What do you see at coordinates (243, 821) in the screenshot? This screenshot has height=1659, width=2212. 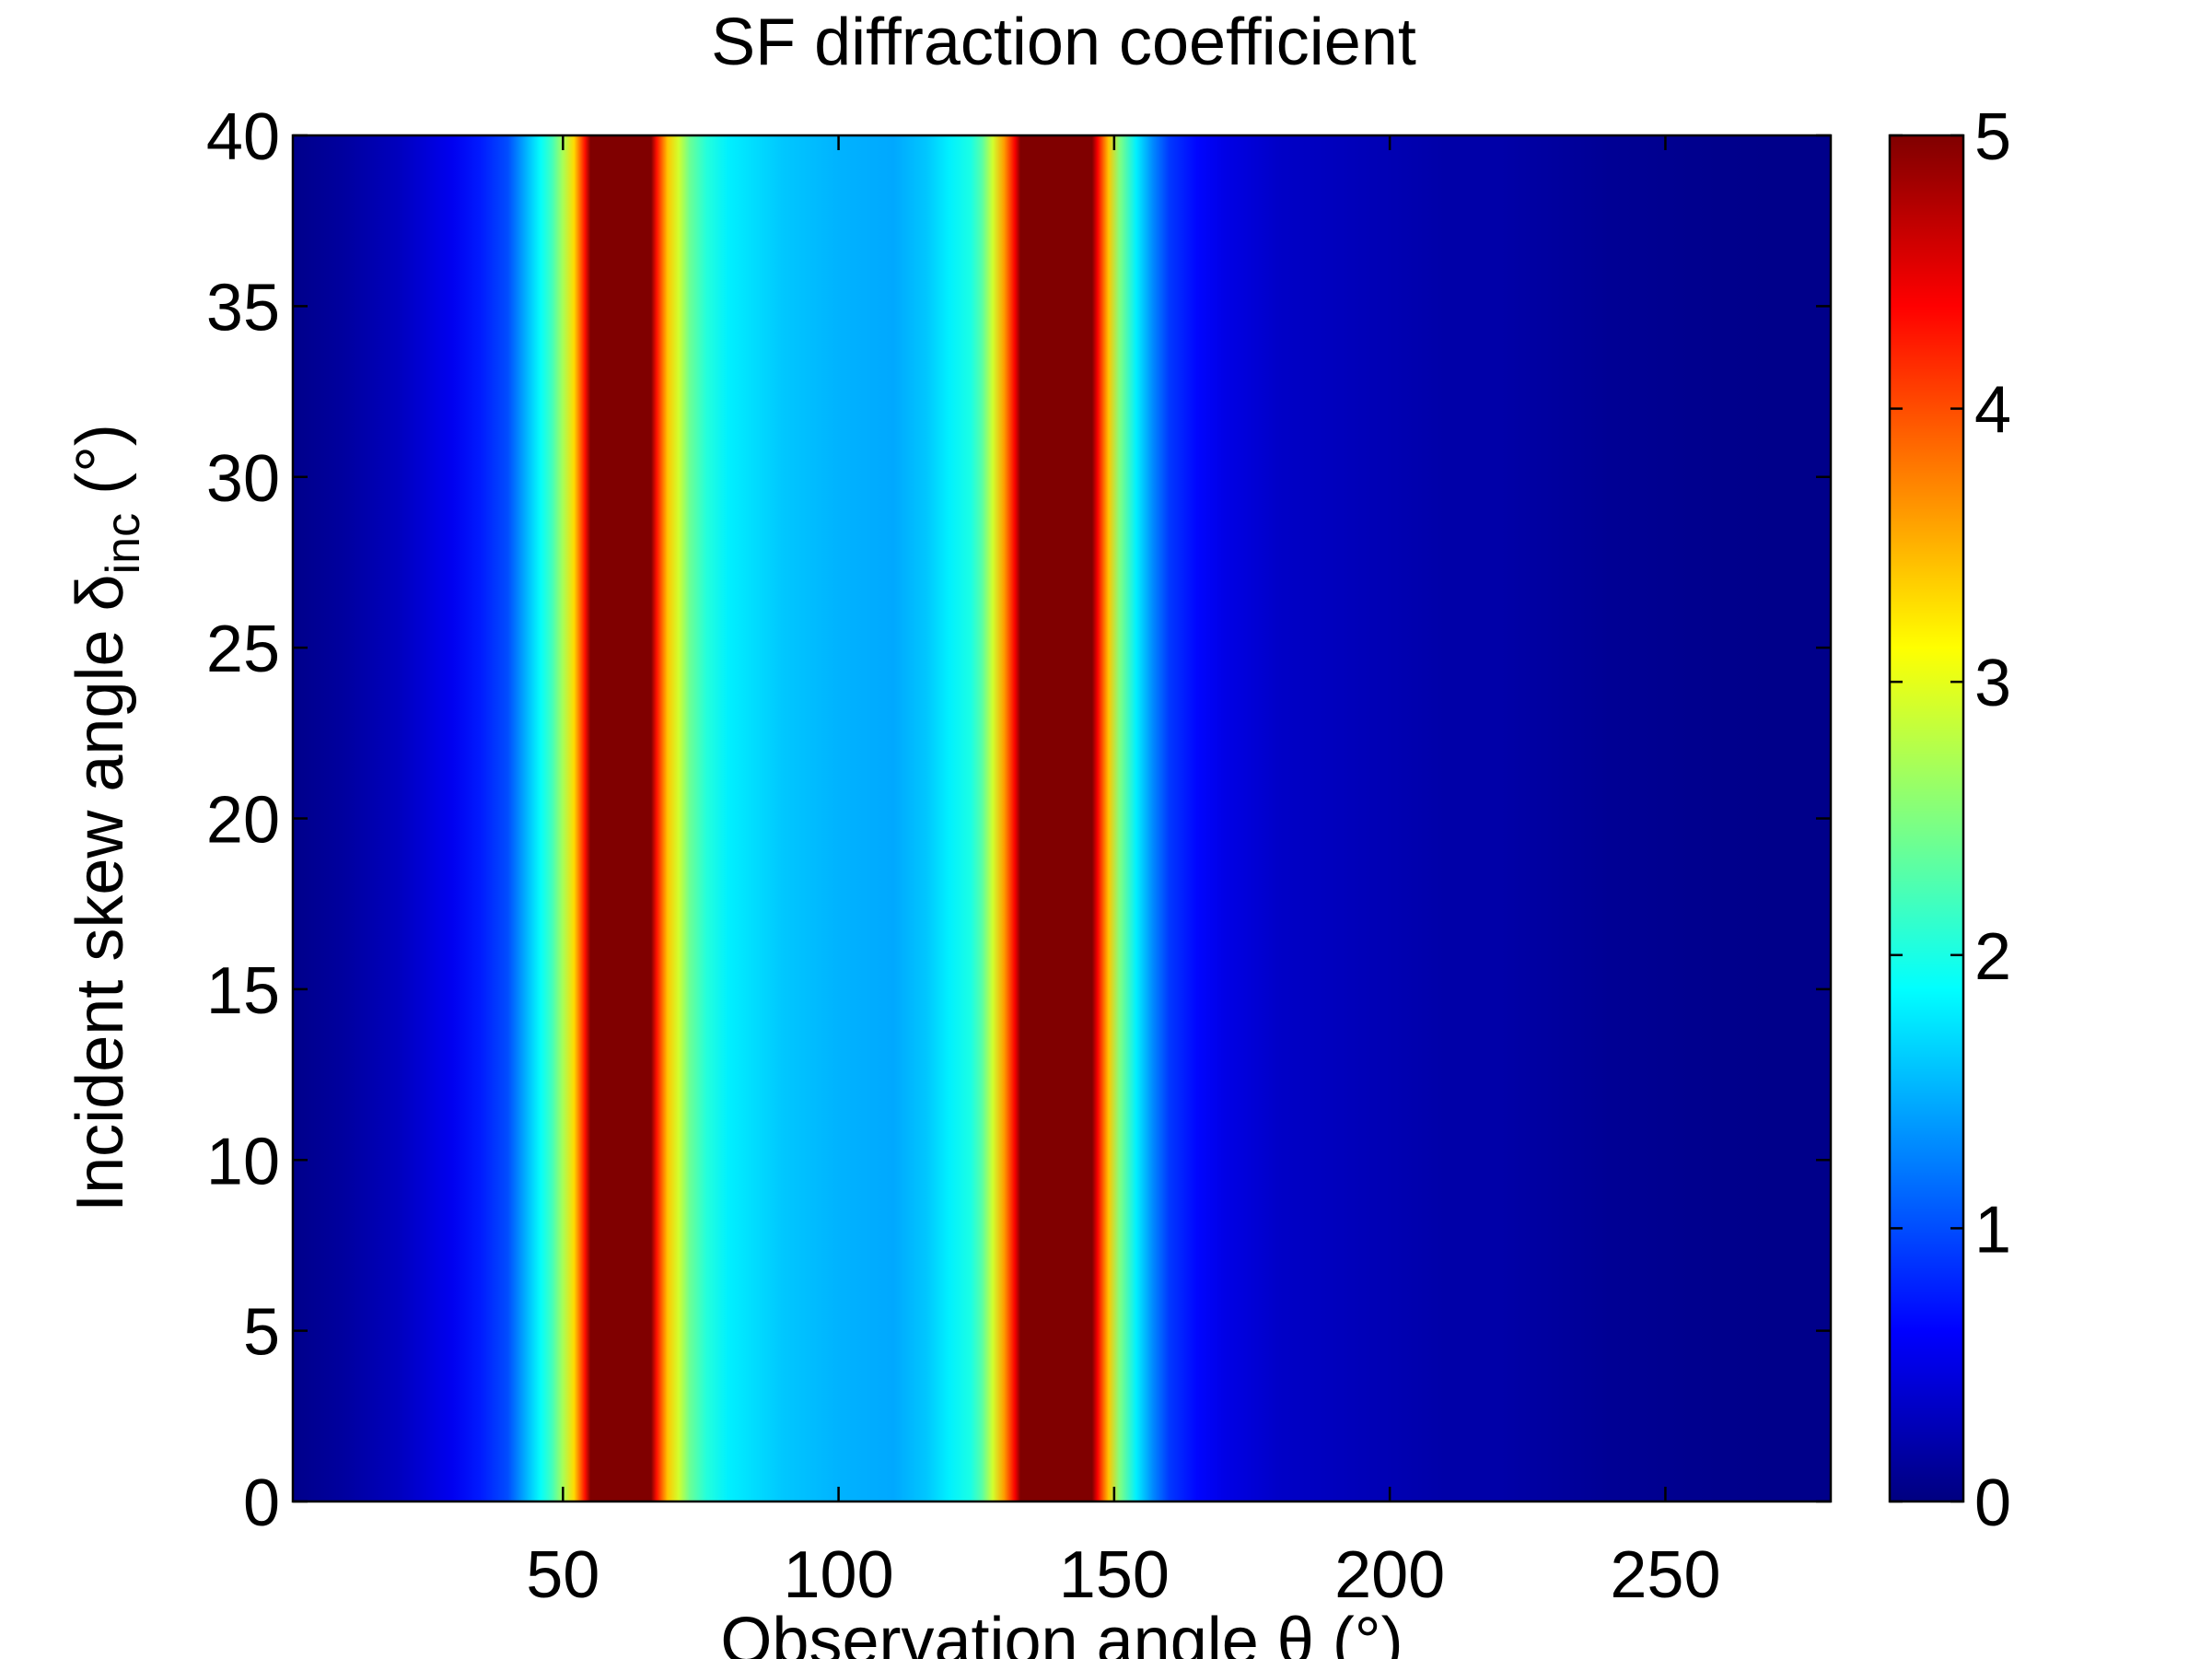 I see `y-tick-label: 20` at bounding box center [243, 821].